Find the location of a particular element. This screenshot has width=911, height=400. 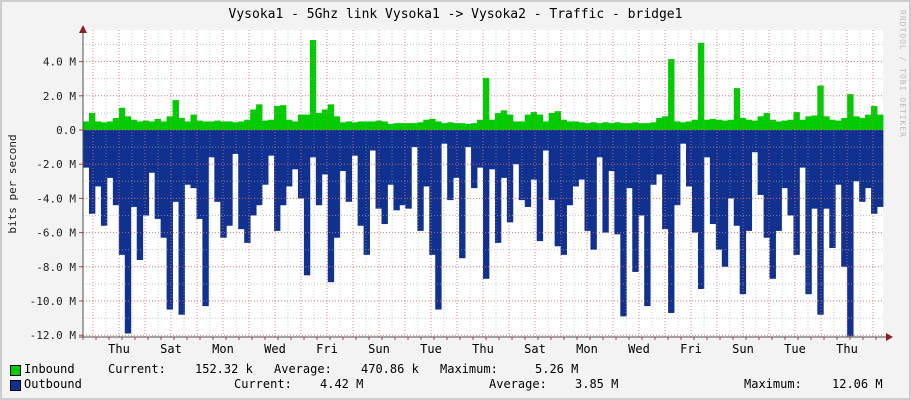

x-tick-label: Thu is located at coordinates (483, 349).